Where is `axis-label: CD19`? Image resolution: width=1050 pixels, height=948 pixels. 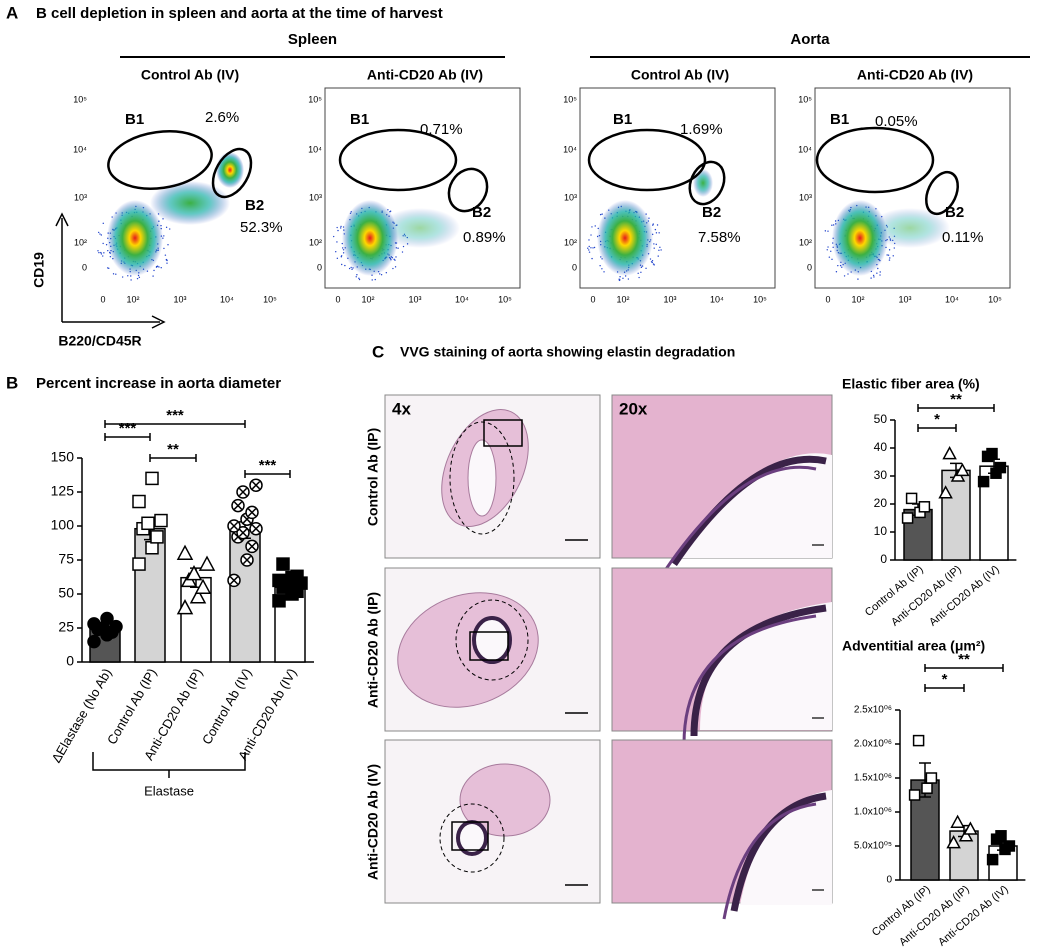
axis-label: CD19 is located at coordinates (39, 270).